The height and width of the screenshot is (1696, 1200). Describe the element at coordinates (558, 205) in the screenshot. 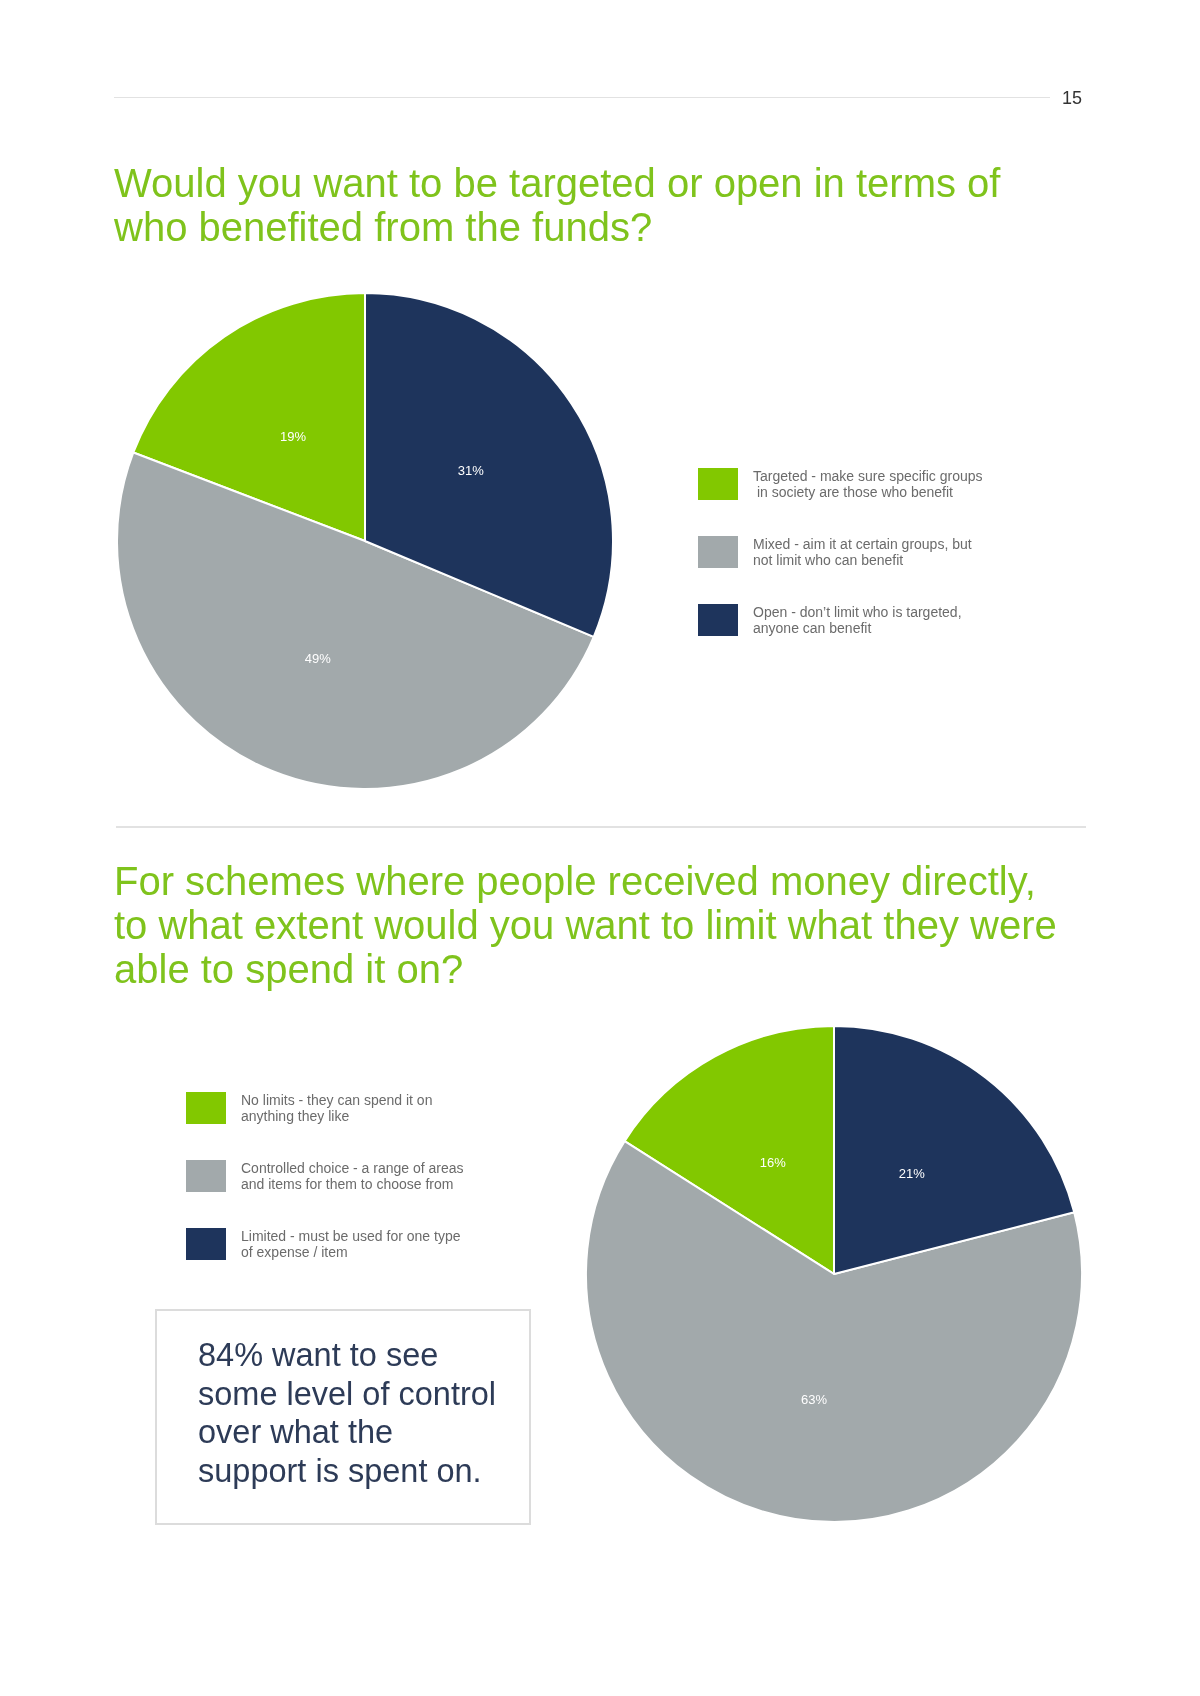

I see `chart-title: Would you want to be targeted or open in terms of who benefited from the funds?` at that location.